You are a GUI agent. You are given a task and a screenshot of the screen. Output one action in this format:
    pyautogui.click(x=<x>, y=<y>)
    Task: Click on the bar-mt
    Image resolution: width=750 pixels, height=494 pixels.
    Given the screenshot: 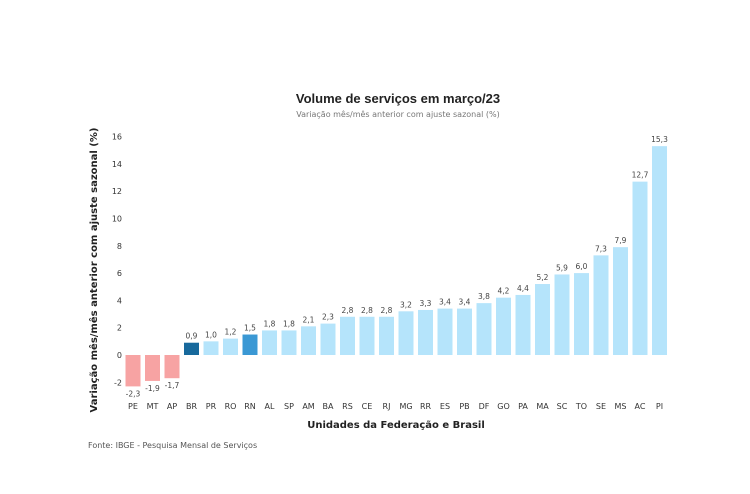 What is the action you would take?
    pyautogui.click(x=152, y=368)
    